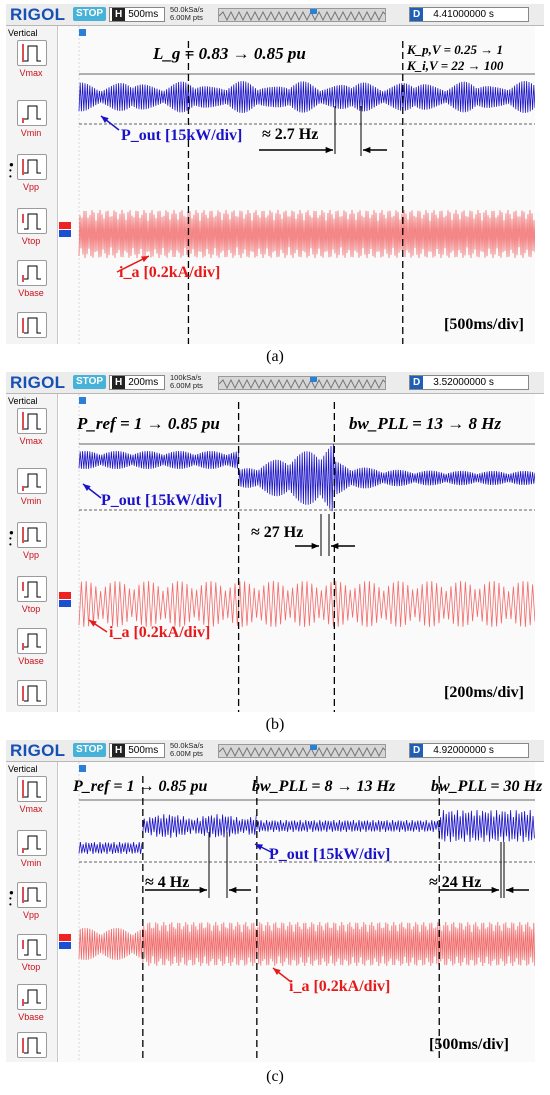  I want to click on event-label-bwpll-1: bw_PLL = 8 → 13 Hz, so click(324, 786).